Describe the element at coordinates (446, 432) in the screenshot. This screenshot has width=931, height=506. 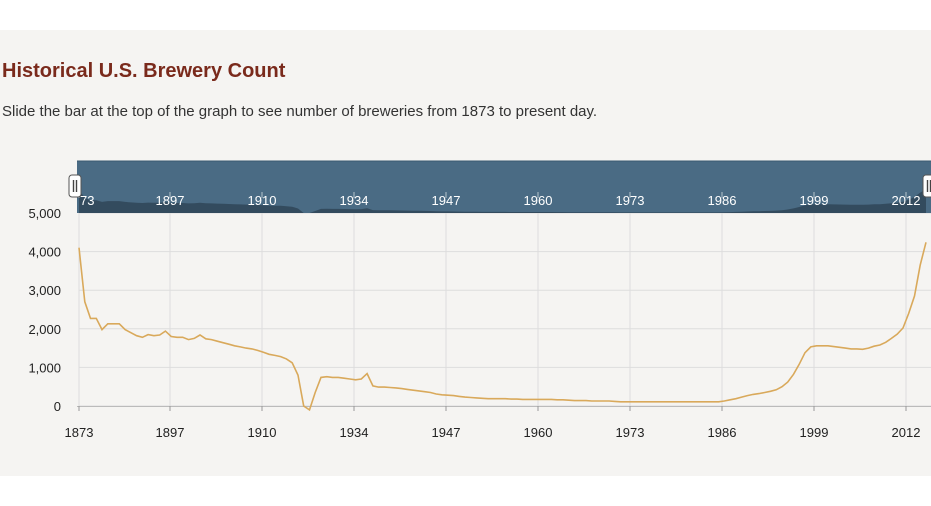
I see `x-tick-label: 1947` at that location.